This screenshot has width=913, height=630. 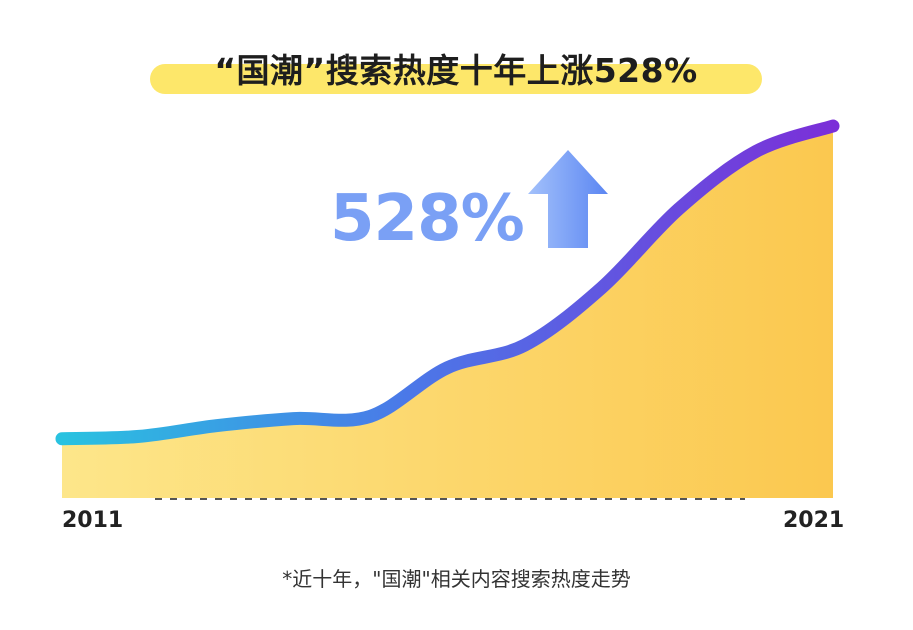 What do you see at coordinates (456, 79) in the screenshot?
I see `title-highlight` at bounding box center [456, 79].